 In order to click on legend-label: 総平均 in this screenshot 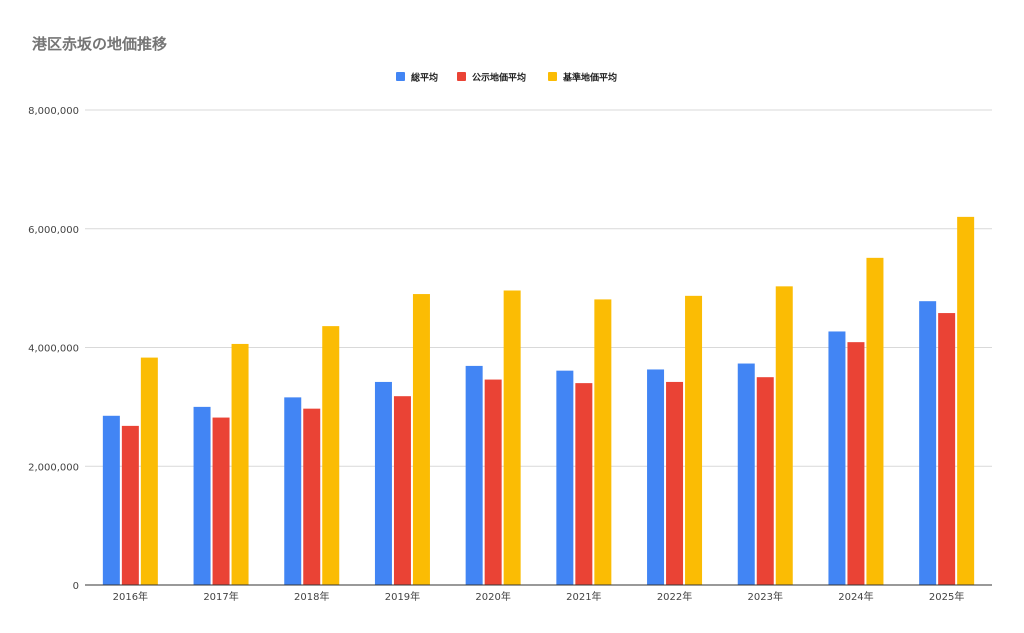, I will do `click(424, 78)`.